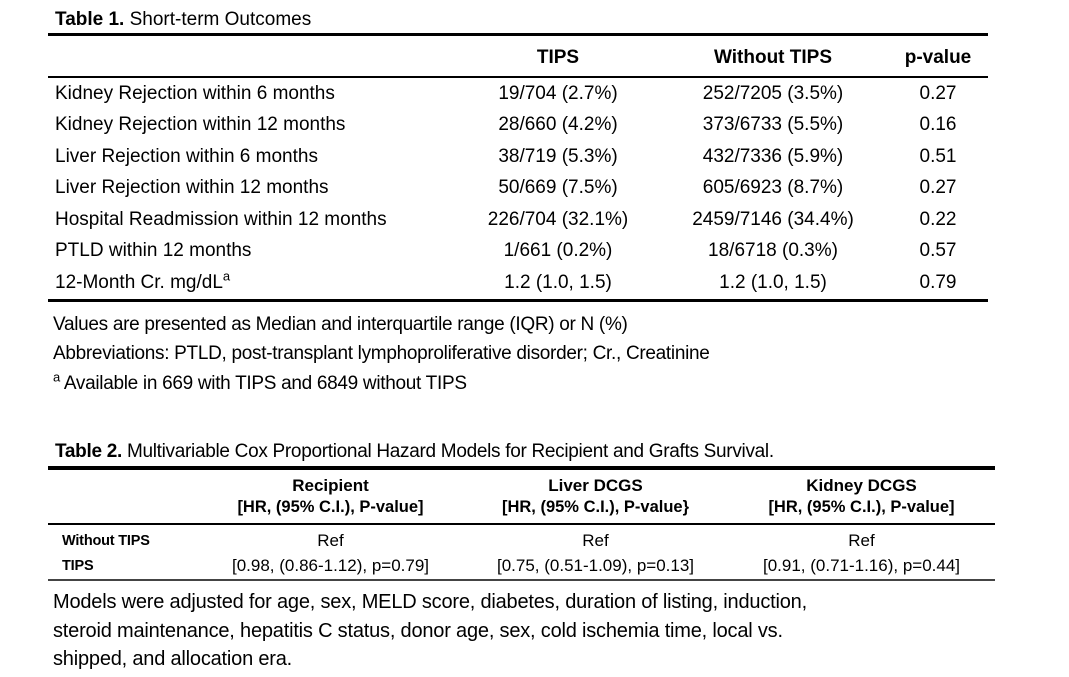  I want to click on table1-caption-number: Table 1., so click(90, 19).